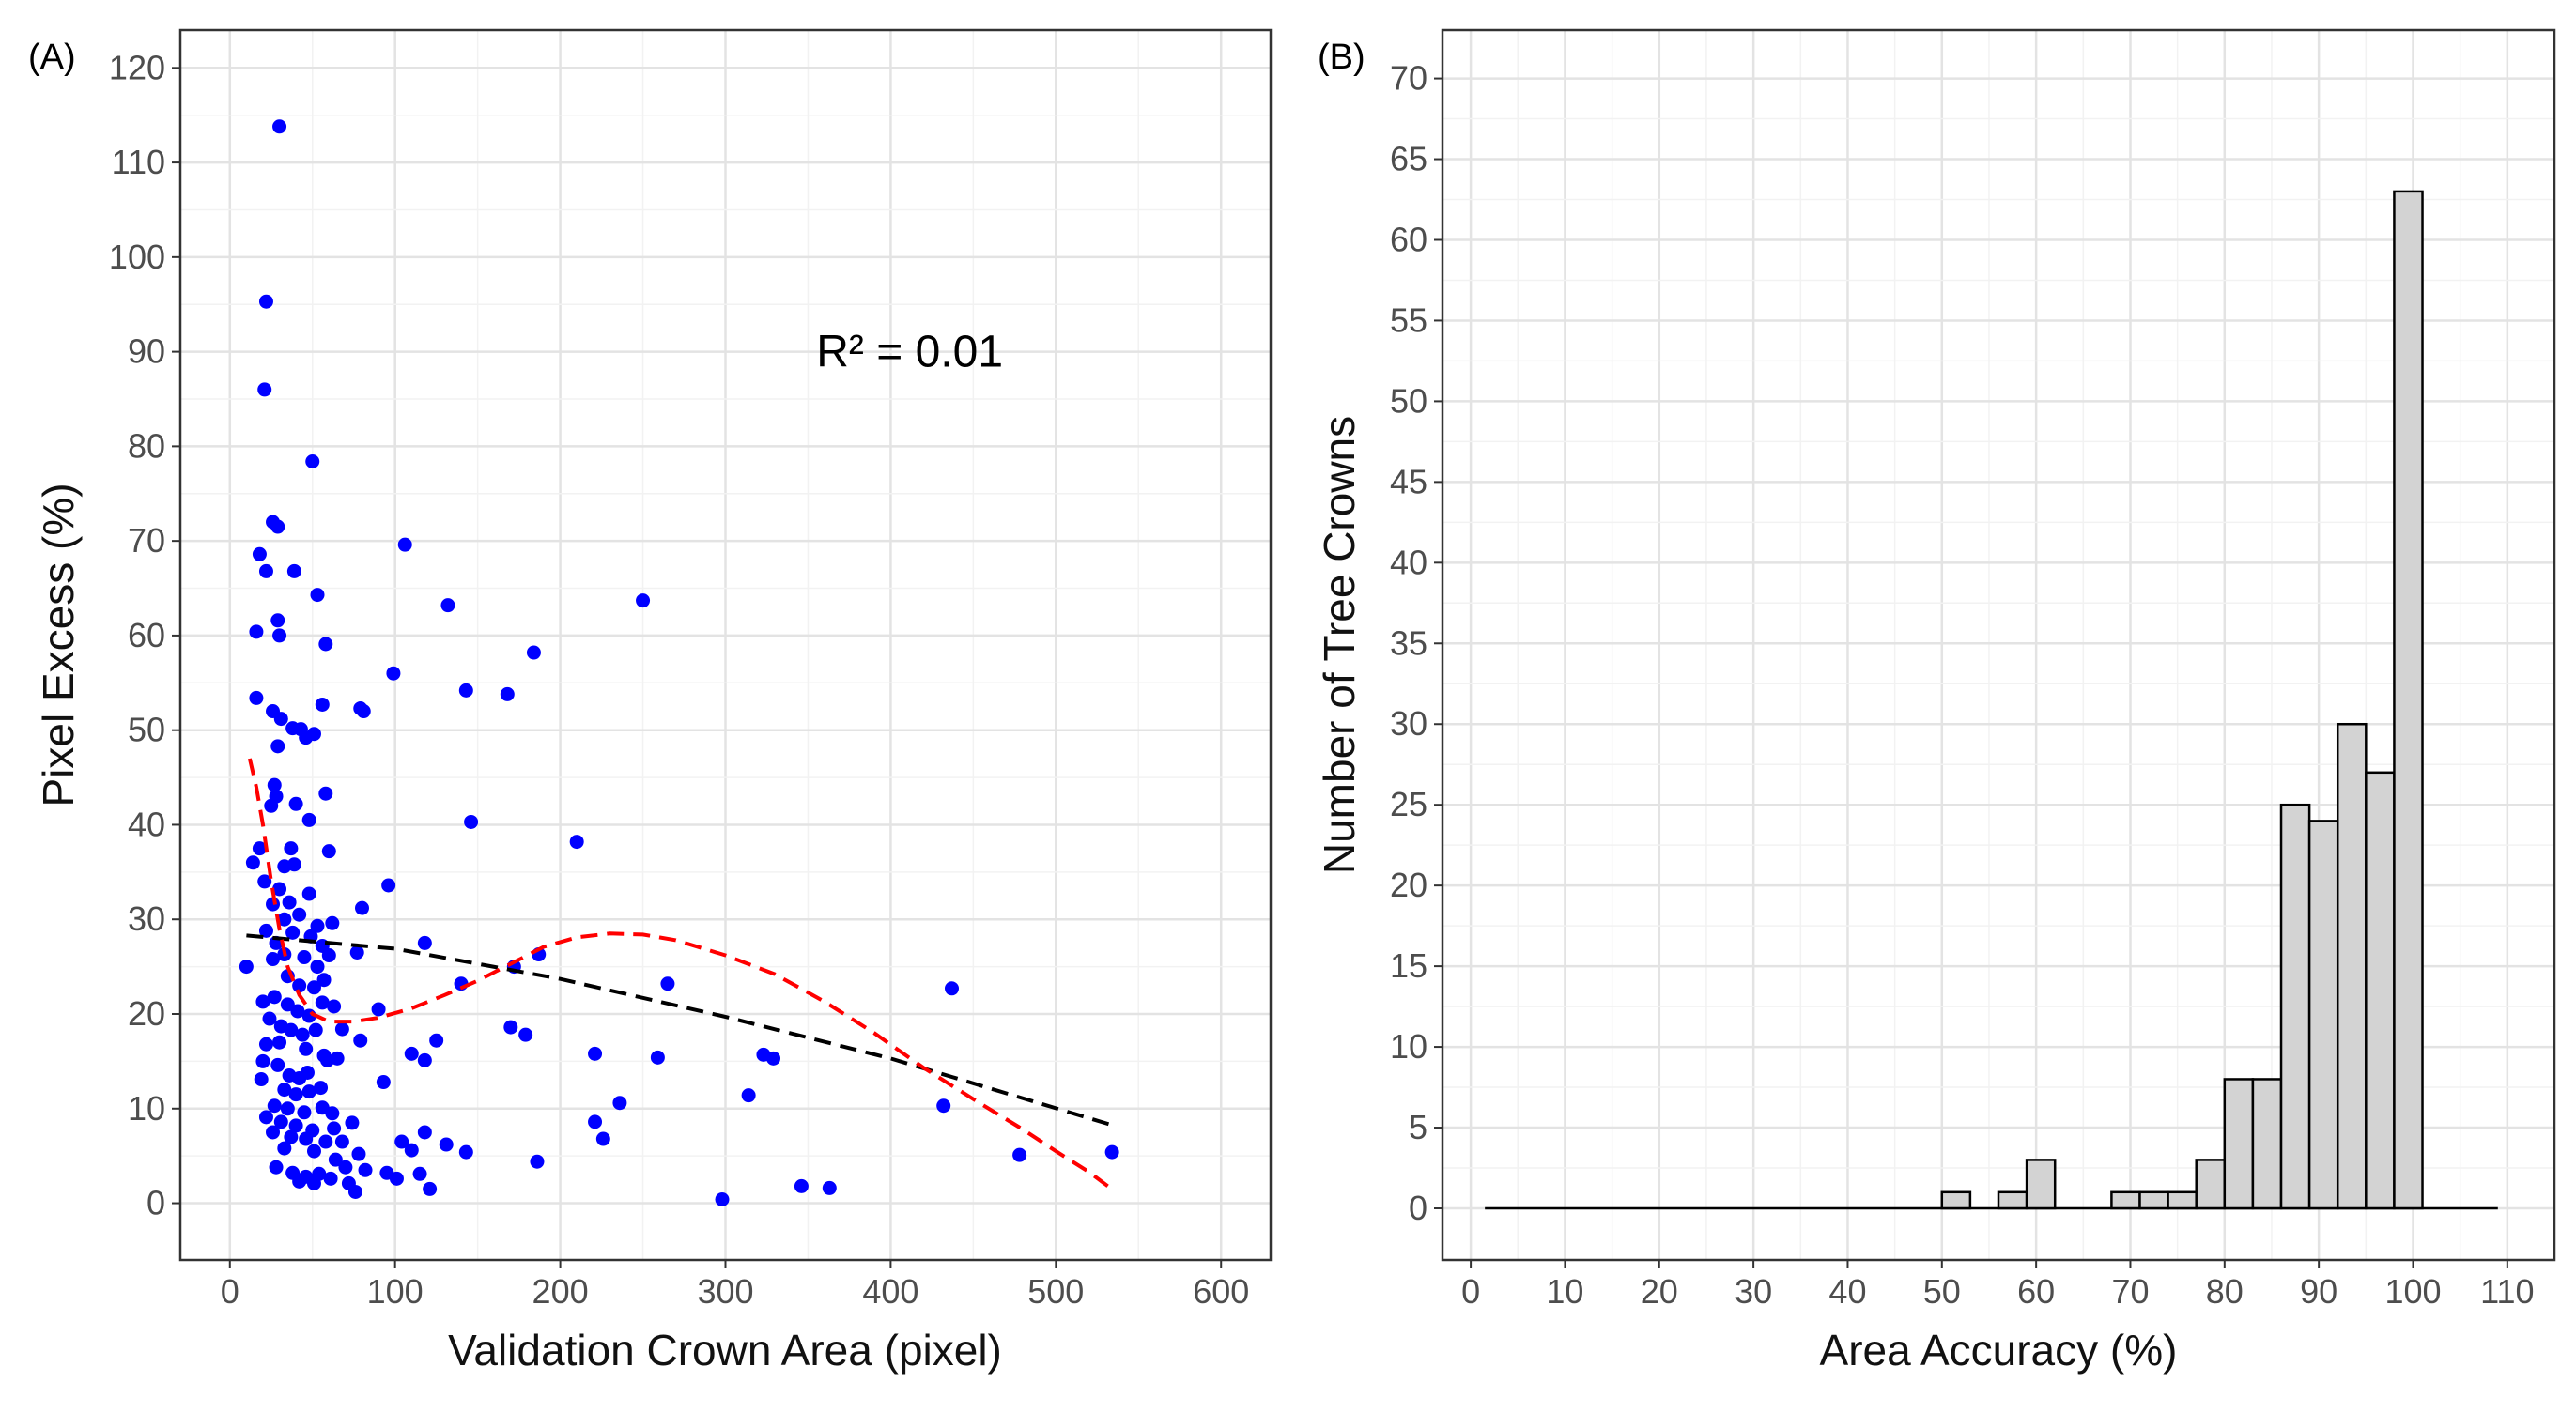  What do you see at coordinates (1408, 159) in the screenshot?
I see `y-tick-label: 65` at bounding box center [1408, 159].